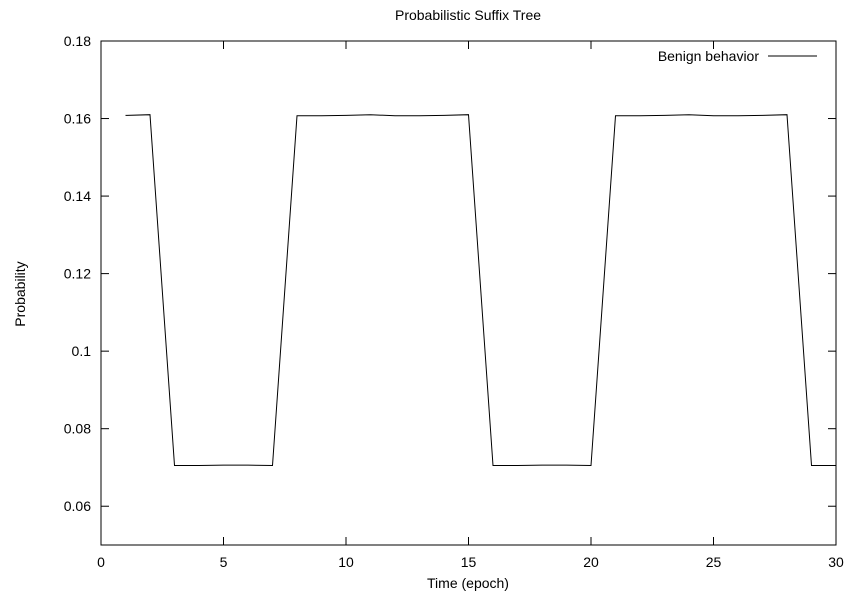 The height and width of the screenshot is (598, 853). Describe the element at coordinates (20, 293) in the screenshot. I see `y-axis-label: Probability` at that location.